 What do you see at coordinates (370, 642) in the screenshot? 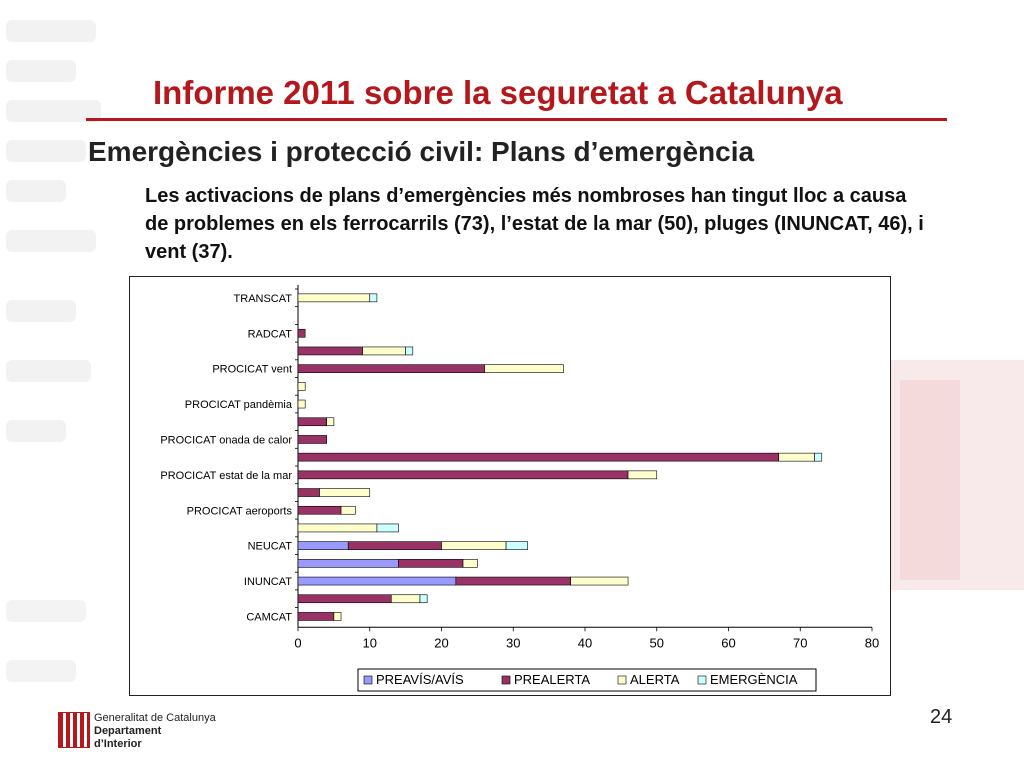
I see `x-tick-label: 10` at bounding box center [370, 642].